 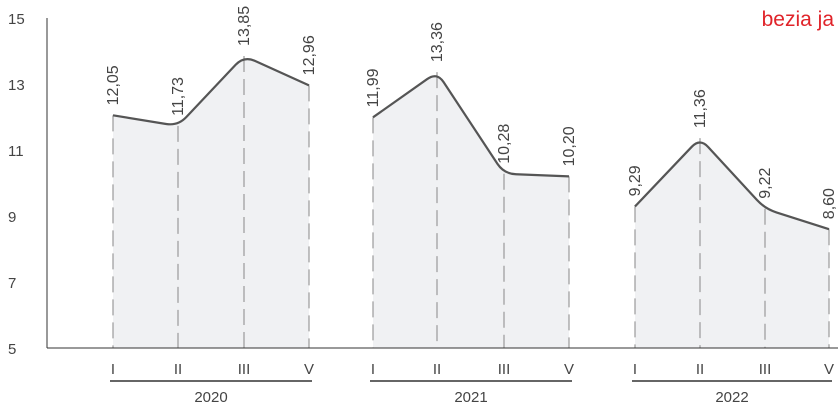 I want to click on group-label: 2021, so click(x=470, y=397).